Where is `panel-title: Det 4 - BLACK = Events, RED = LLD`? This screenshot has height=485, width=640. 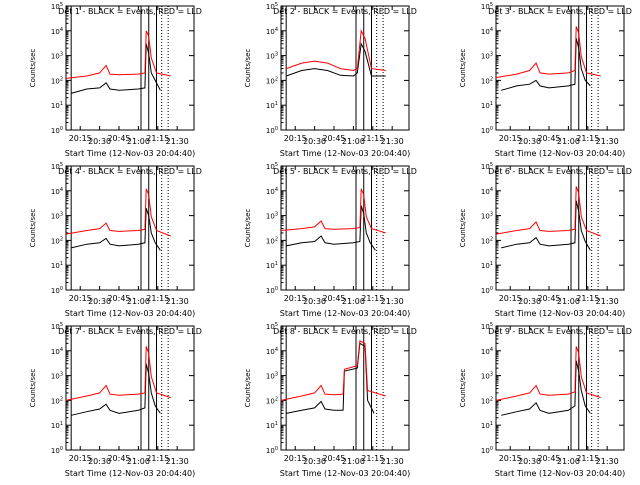
panel-title: Det 4 - BLACK = Events, RED = LLD is located at coordinates (130, 171).